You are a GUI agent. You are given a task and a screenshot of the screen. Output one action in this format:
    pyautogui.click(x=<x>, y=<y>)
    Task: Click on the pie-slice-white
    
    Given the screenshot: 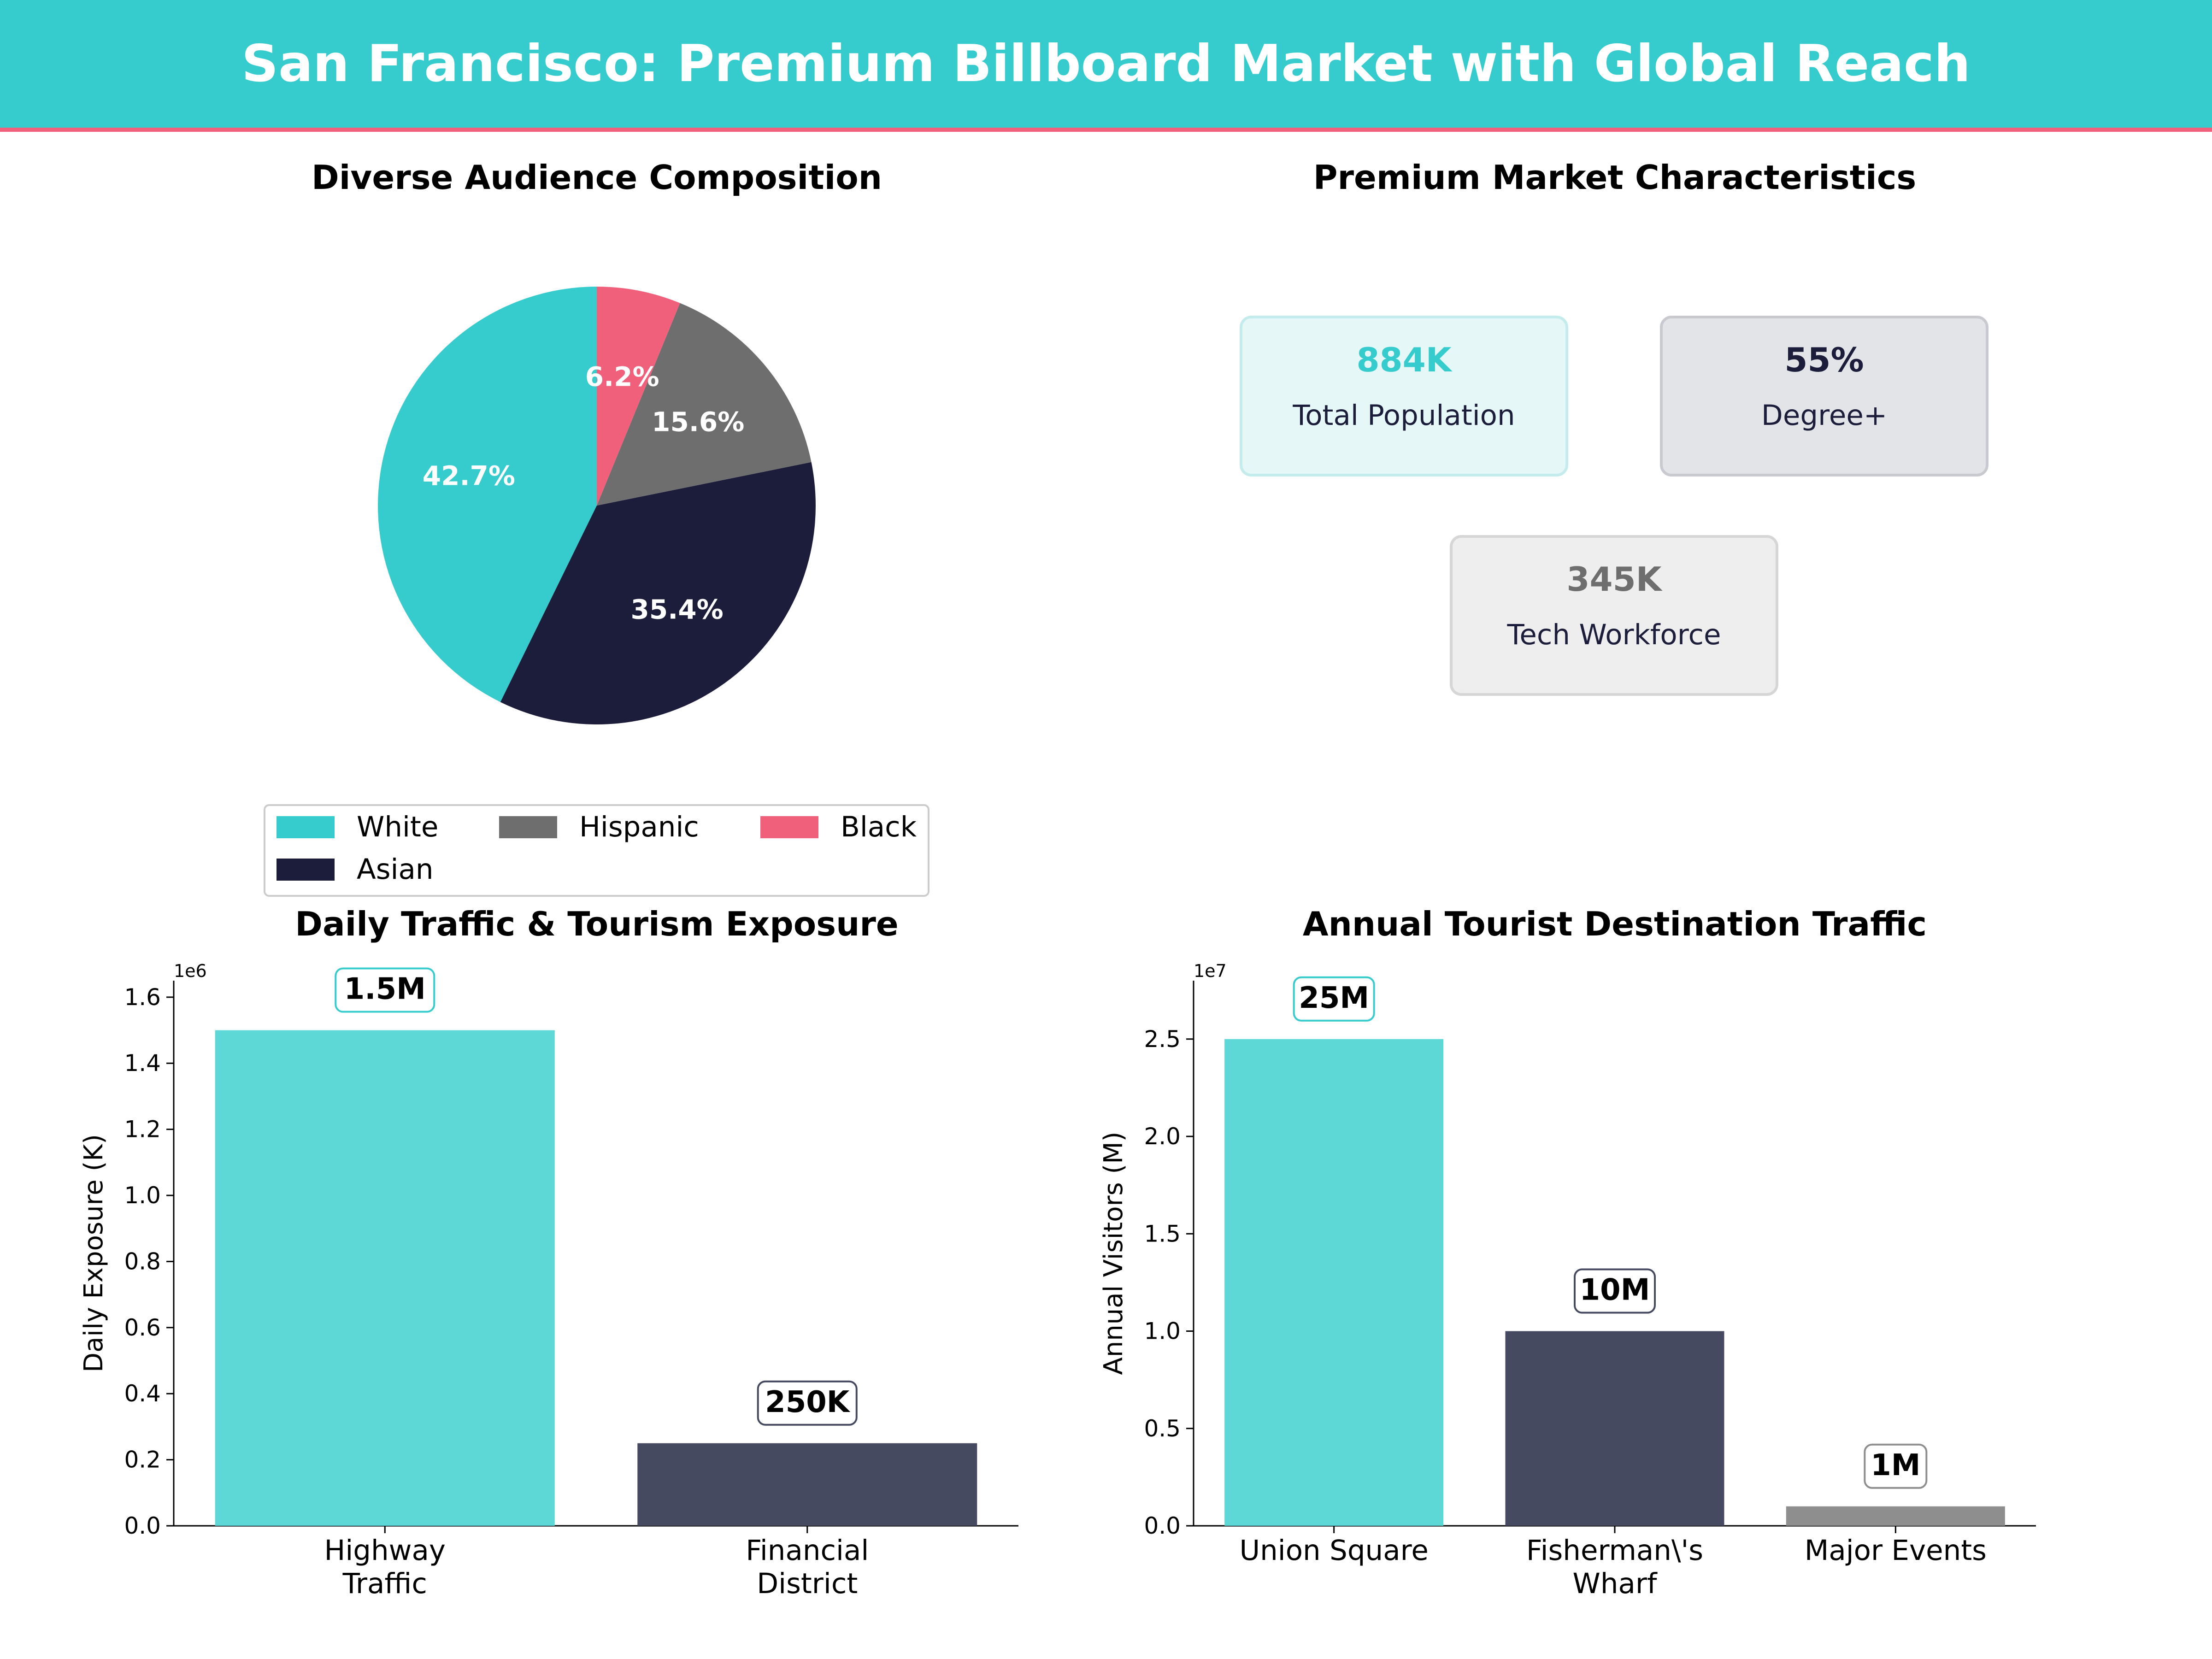 What is the action you would take?
    pyautogui.click(x=487, y=494)
    